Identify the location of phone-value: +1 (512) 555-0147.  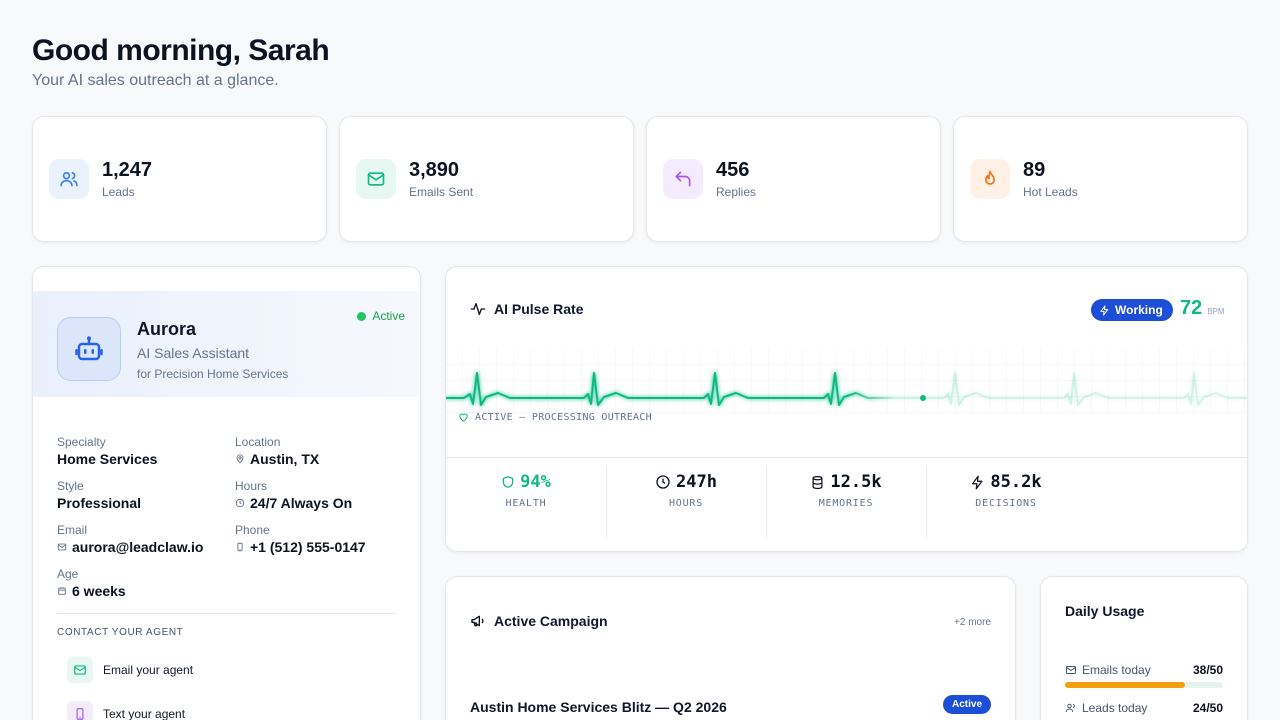
(308, 547).